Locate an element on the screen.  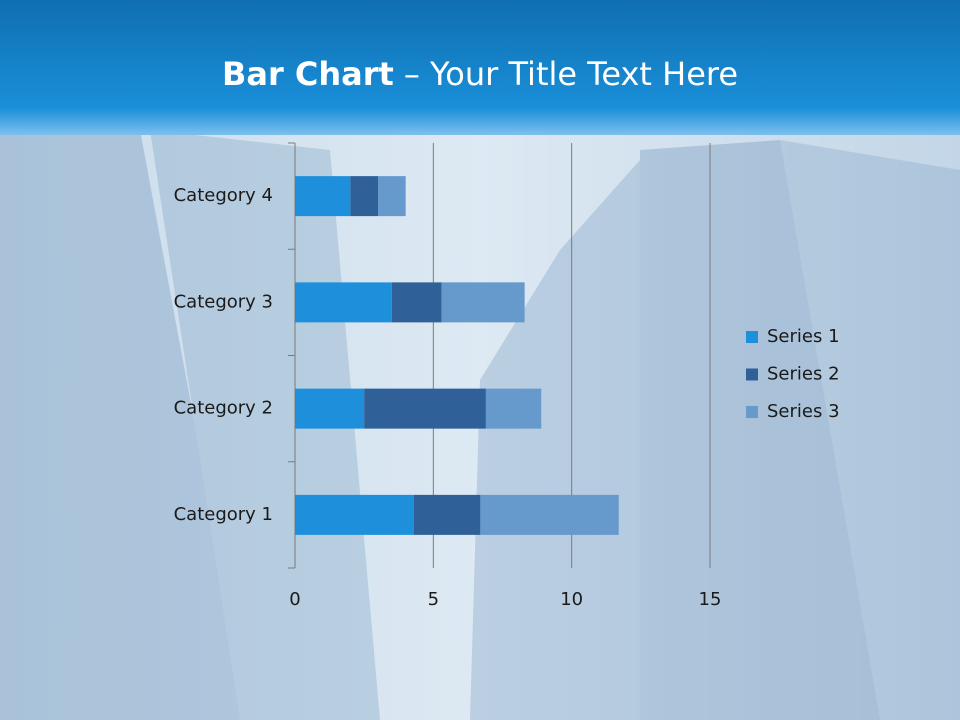
title-rest: – Your Title Text Here is located at coordinates (571, 74).